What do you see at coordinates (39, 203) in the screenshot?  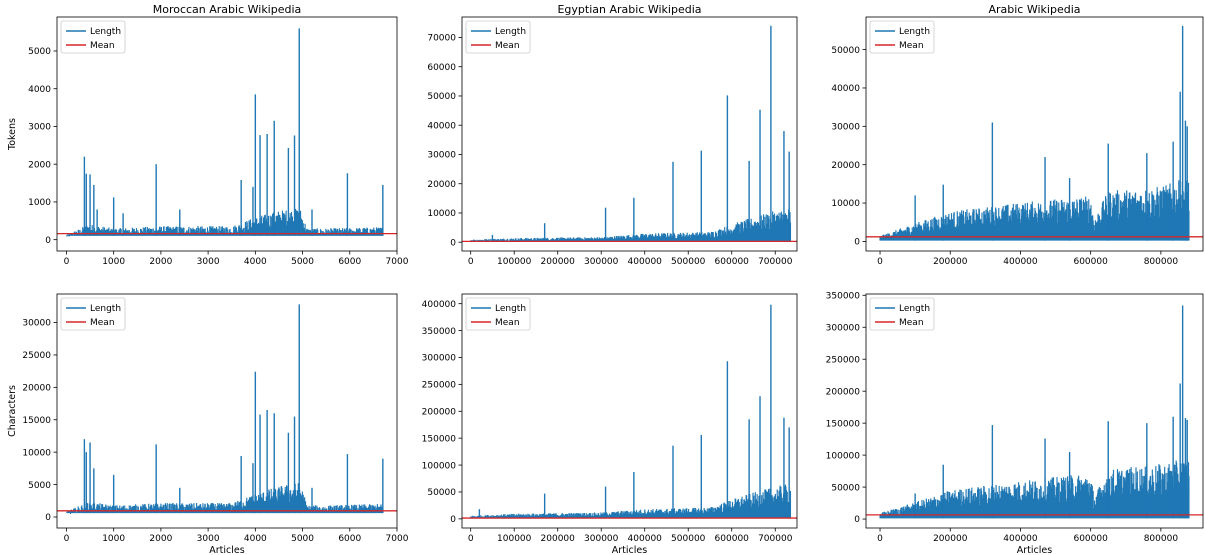 I see `y-tick-label: 1000` at bounding box center [39, 203].